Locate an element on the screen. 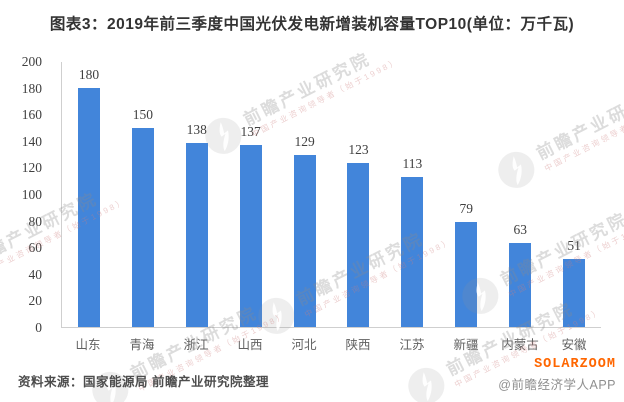 This screenshot has height=402, width=624. bar-value-label: 129 is located at coordinates (304, 142).